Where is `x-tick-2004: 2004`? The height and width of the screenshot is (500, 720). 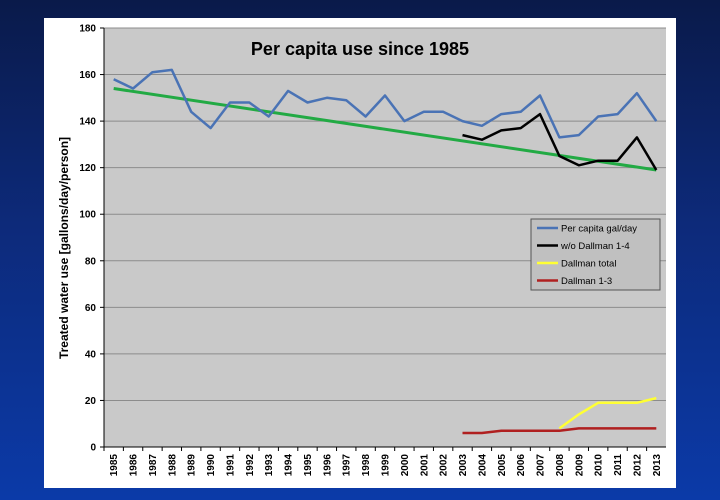 x-tick-2004: 2004 is located at coordinates (482, 465).